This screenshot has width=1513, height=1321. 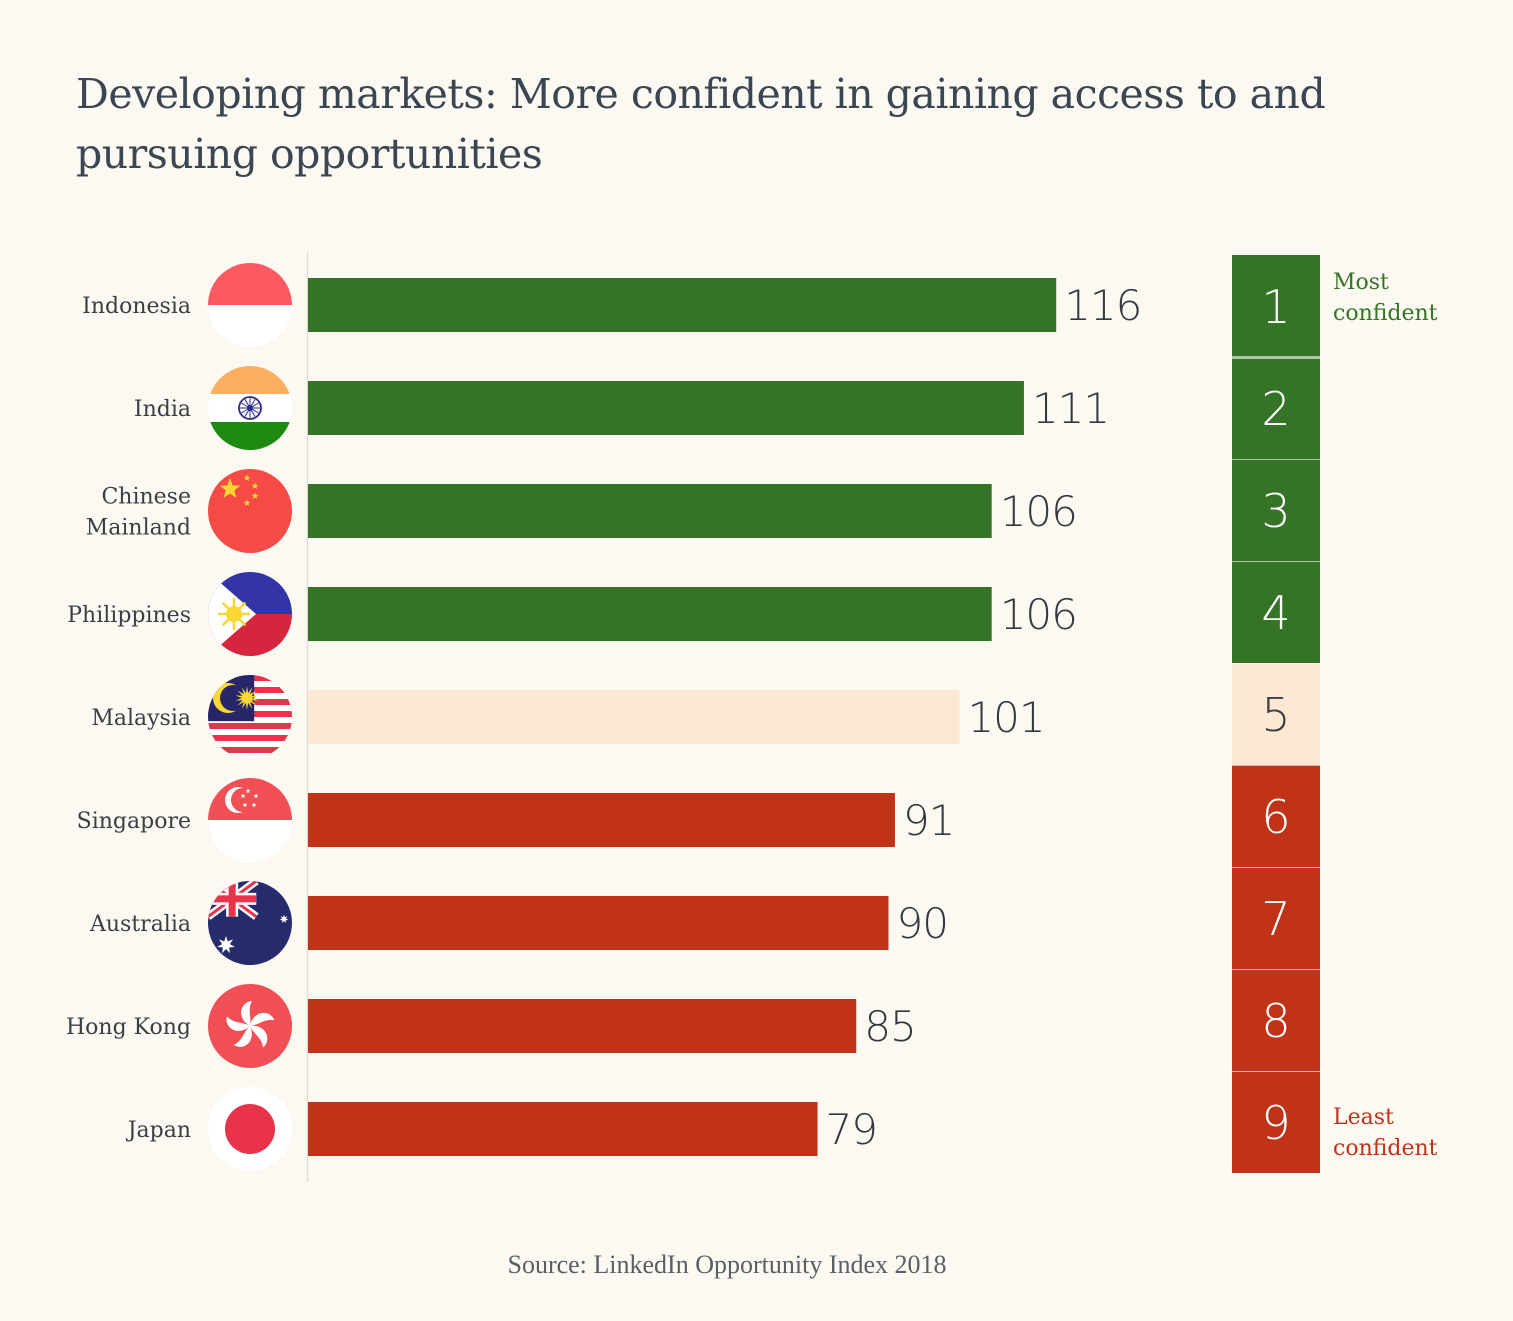 What do you see at coordinates (128, 1027) in the screenshot?
I see `category-label: Hong Kong` at bounding box center [128, 1027].